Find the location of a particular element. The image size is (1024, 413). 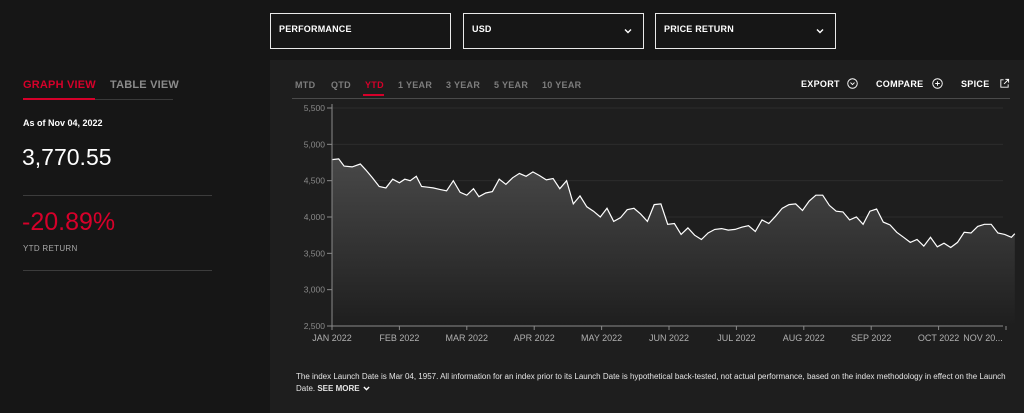

export-button: EXPORT is located at coordinates (829, 83).